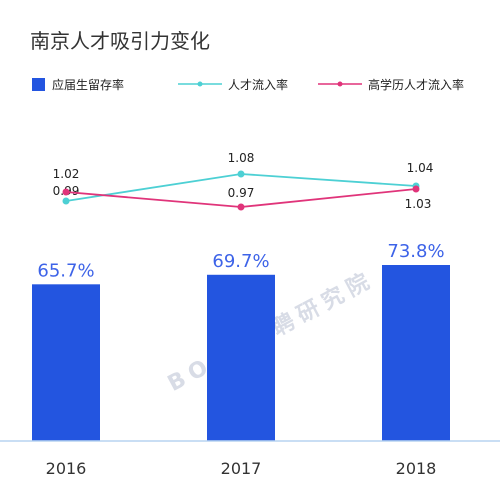  What do you see at coordinates (38, 84) in the screenshot?
I see `legend-swatch-bar` at bounding box center [38, 84].